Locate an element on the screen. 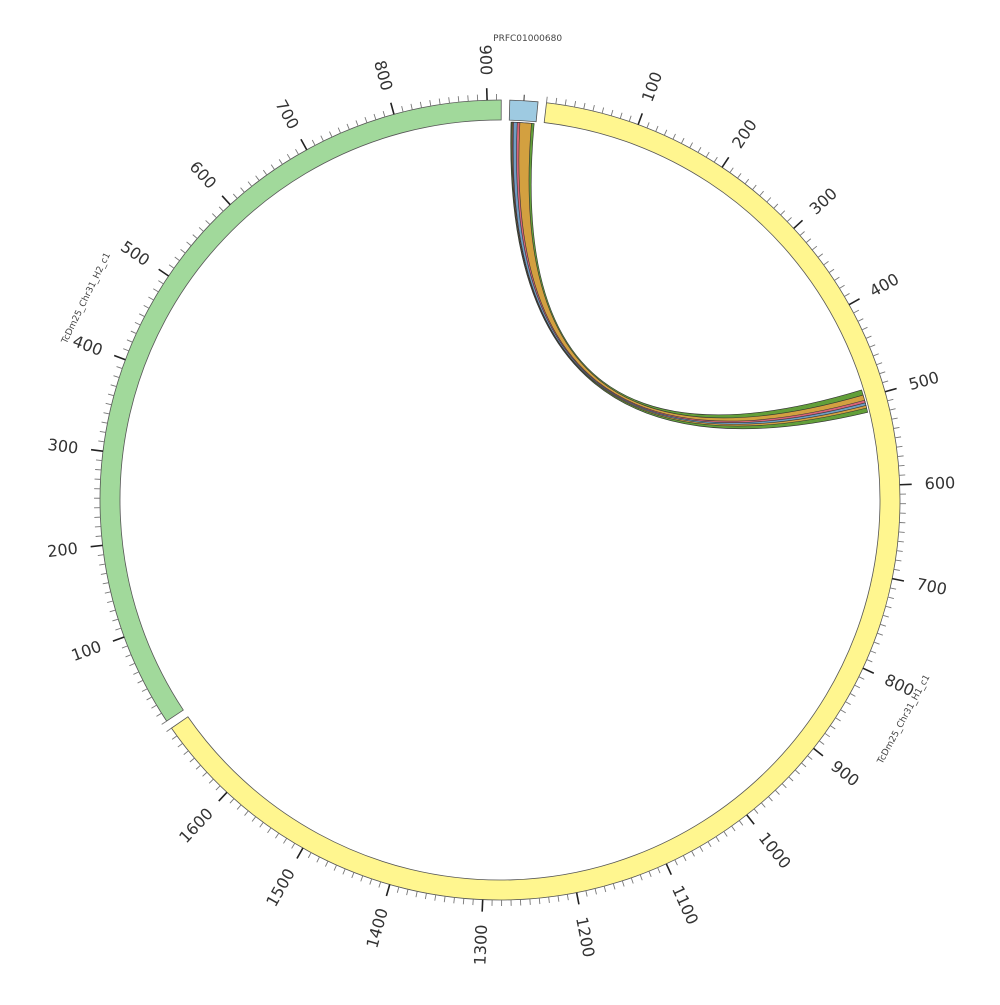 Image resolution: width=1000 pixels, height=1005 pixels. tick-label: 1100 is located at coordinates (685, 905).